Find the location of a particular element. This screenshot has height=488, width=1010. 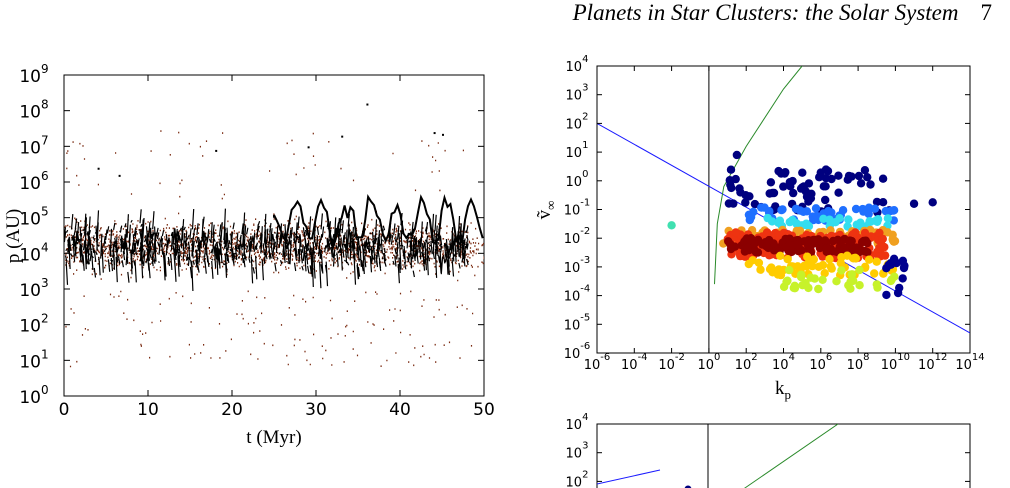

x-tick-label-right: 10⁶ is located at coordinates (820, 362).